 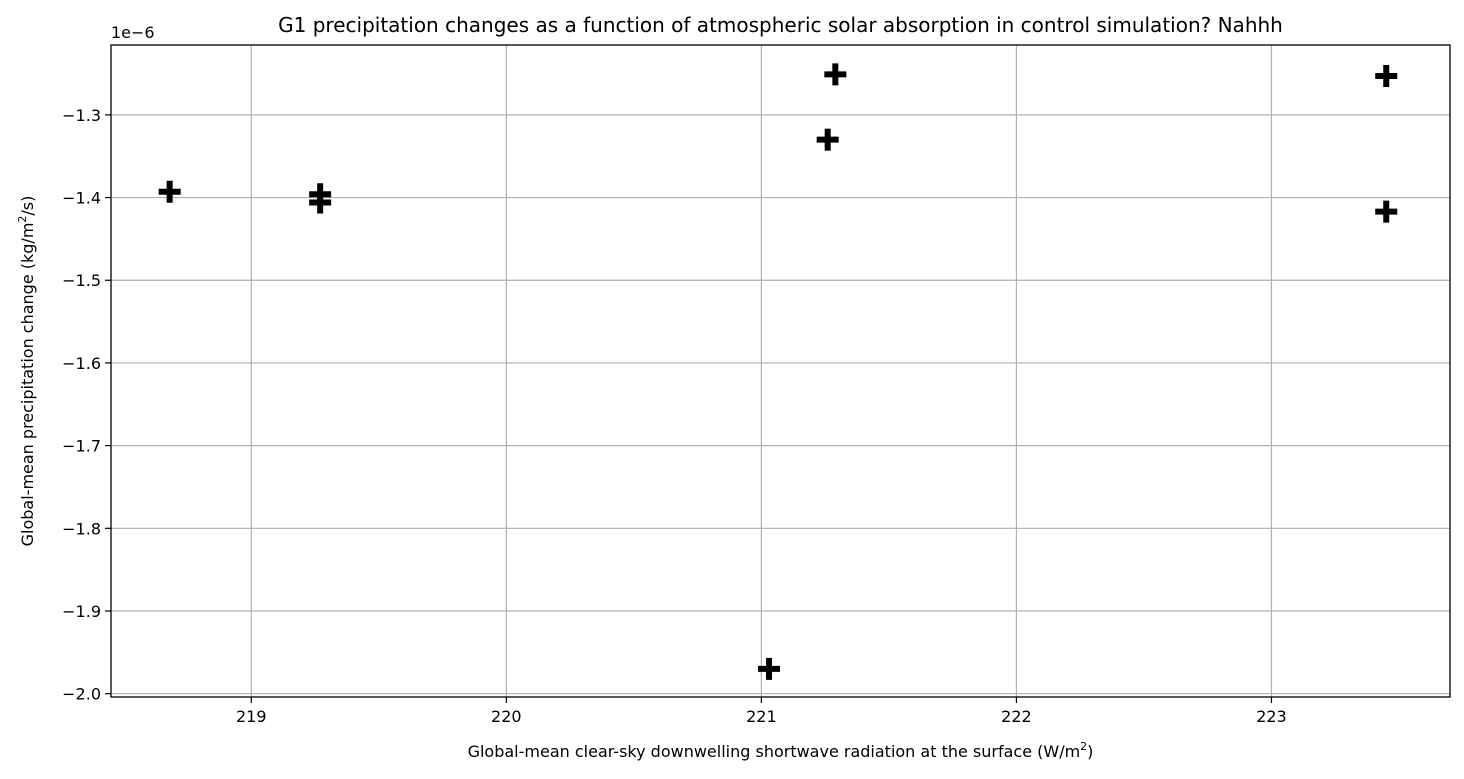 What do you see at coordinates (761, 716) in the screenshot?
I see `x-tick-label: 221` at bounding box center [761, 716].